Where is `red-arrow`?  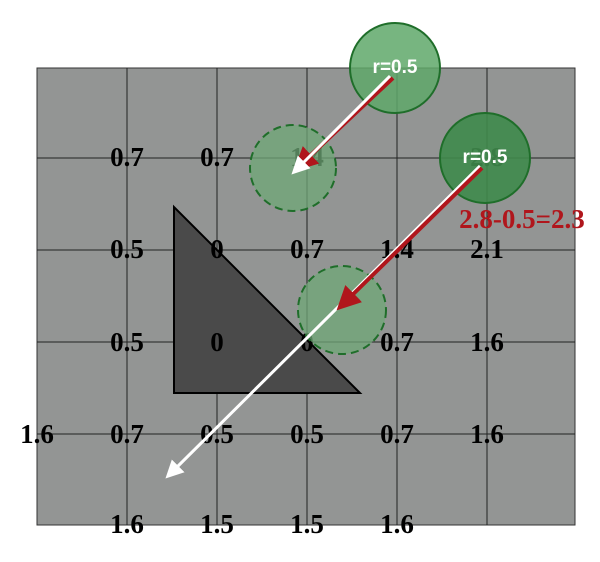
red-arrow is located at coordinates (410, 238).